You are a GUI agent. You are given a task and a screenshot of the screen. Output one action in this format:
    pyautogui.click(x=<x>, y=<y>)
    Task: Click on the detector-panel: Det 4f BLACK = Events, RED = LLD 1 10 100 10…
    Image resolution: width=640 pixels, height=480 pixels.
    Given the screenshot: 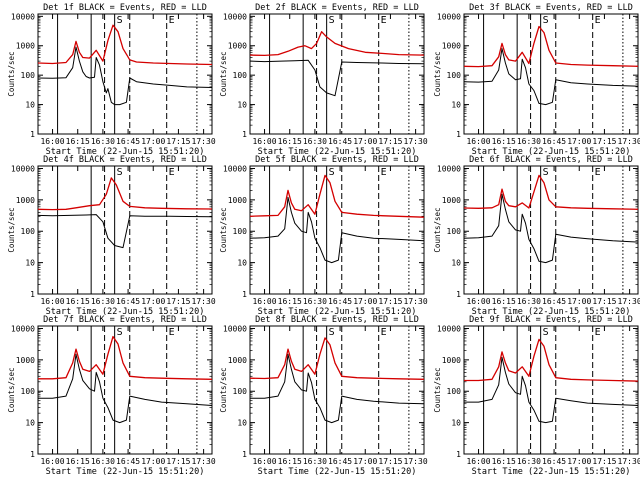 What is the action you would take?
    pyautogui.click(x=111, y=236)
    